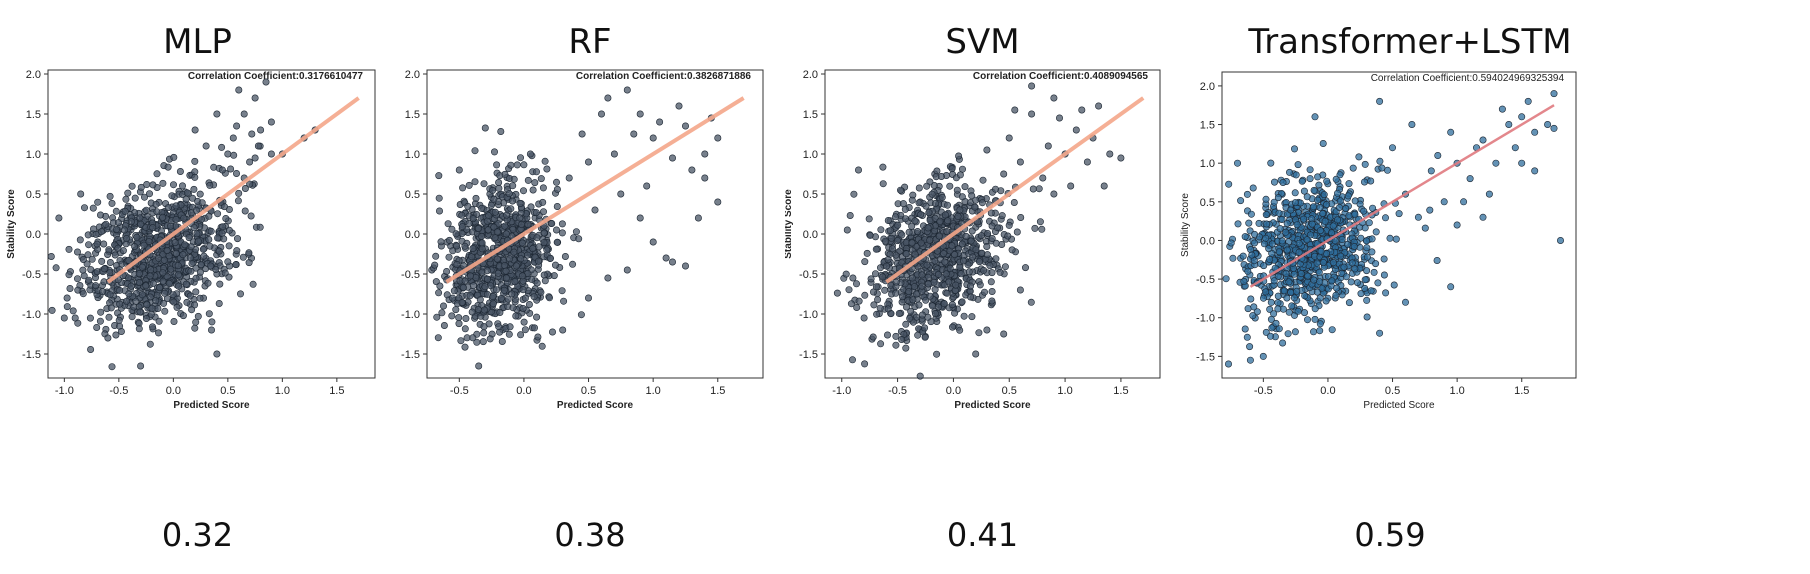 This screenshot has width=1810, height=574. I want to click on x-tick-label: -0.5, so click(118, 391).